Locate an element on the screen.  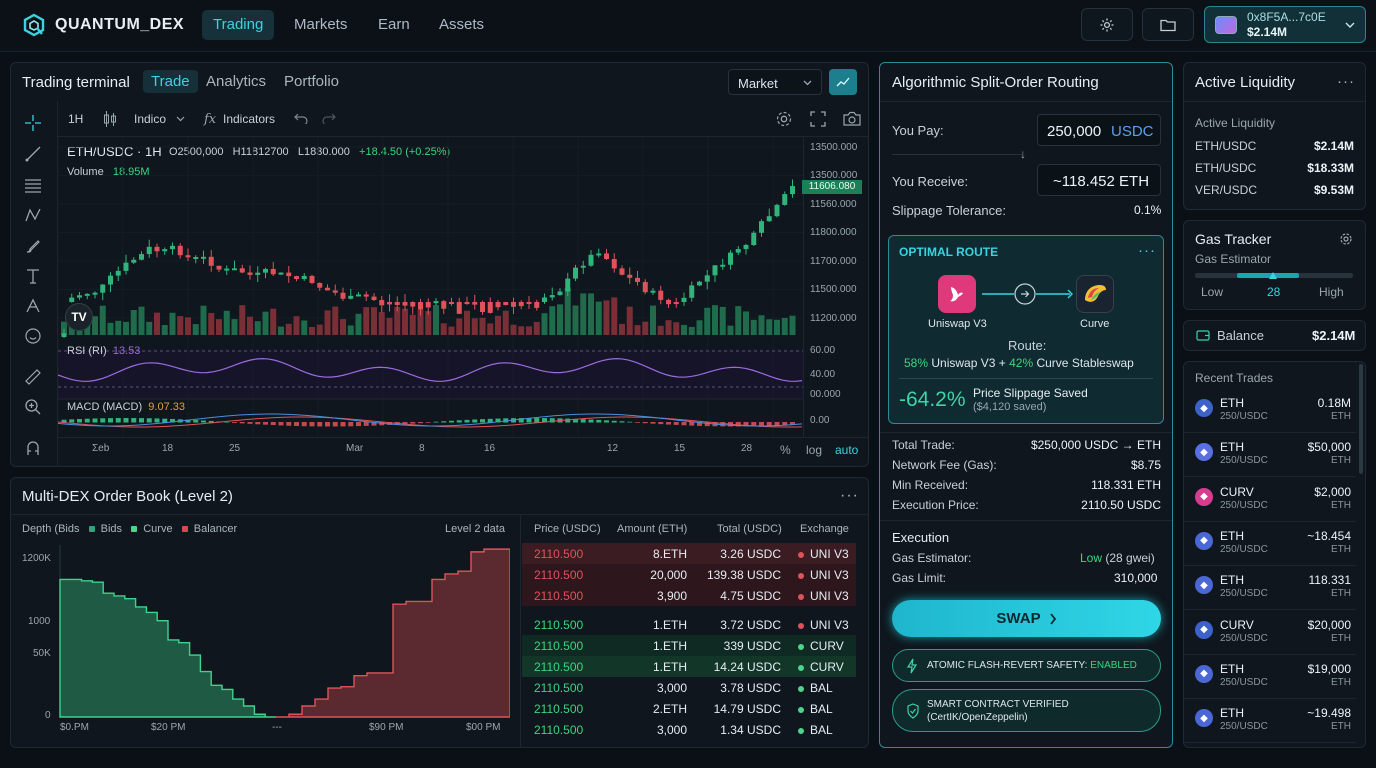
app-logo: QUANTUM_DEX is located at coordinates (103, 25).